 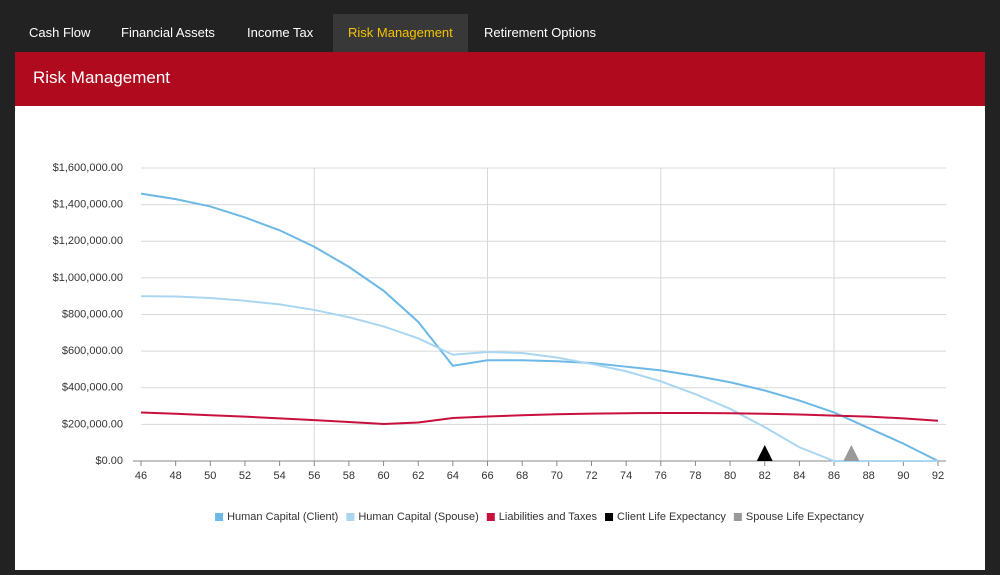 I want to click on x-tick-label: 70, so click(x=557, y=476).